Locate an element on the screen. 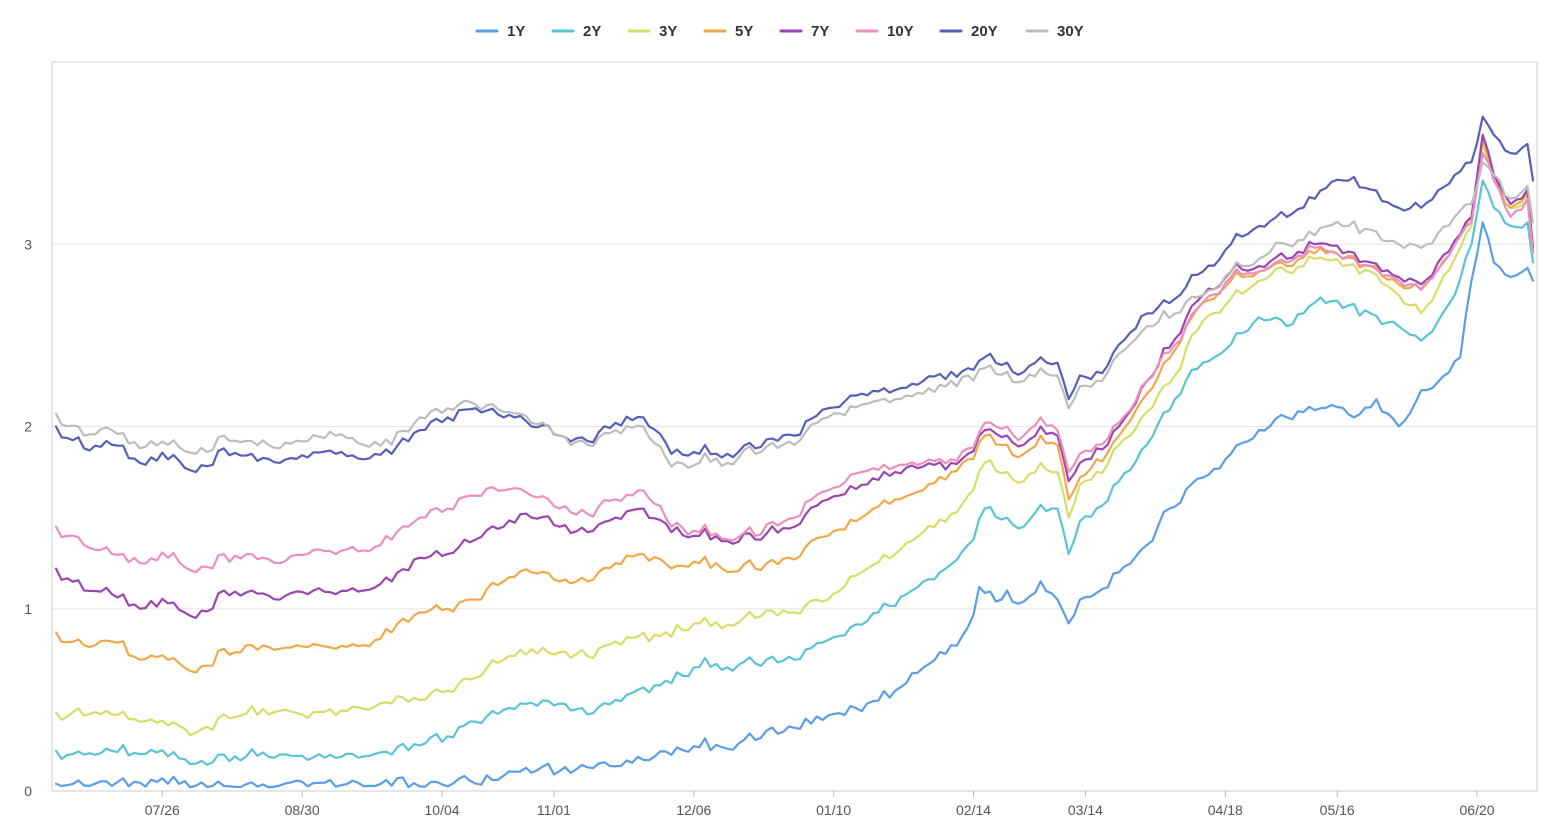 The width and height of the screenshot is (1556, 838). legend-label: 20Y is located at coordinates (984, 31).